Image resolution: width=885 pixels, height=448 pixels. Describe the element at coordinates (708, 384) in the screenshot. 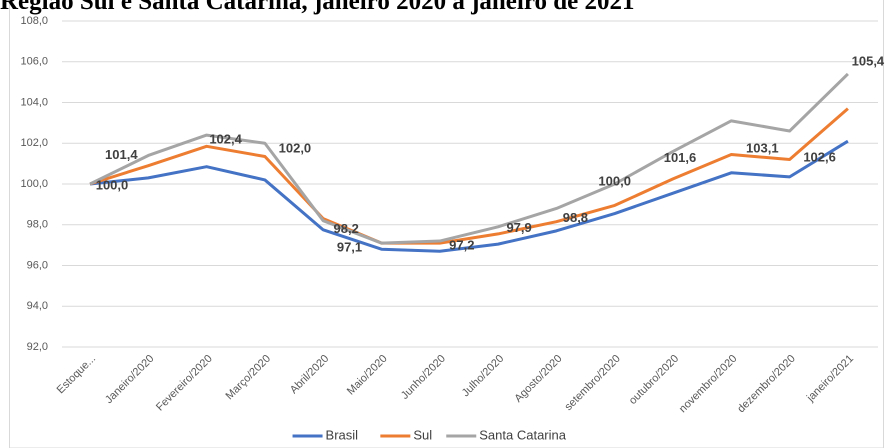

I see `x-tick-label: novembro/2020` at that location.